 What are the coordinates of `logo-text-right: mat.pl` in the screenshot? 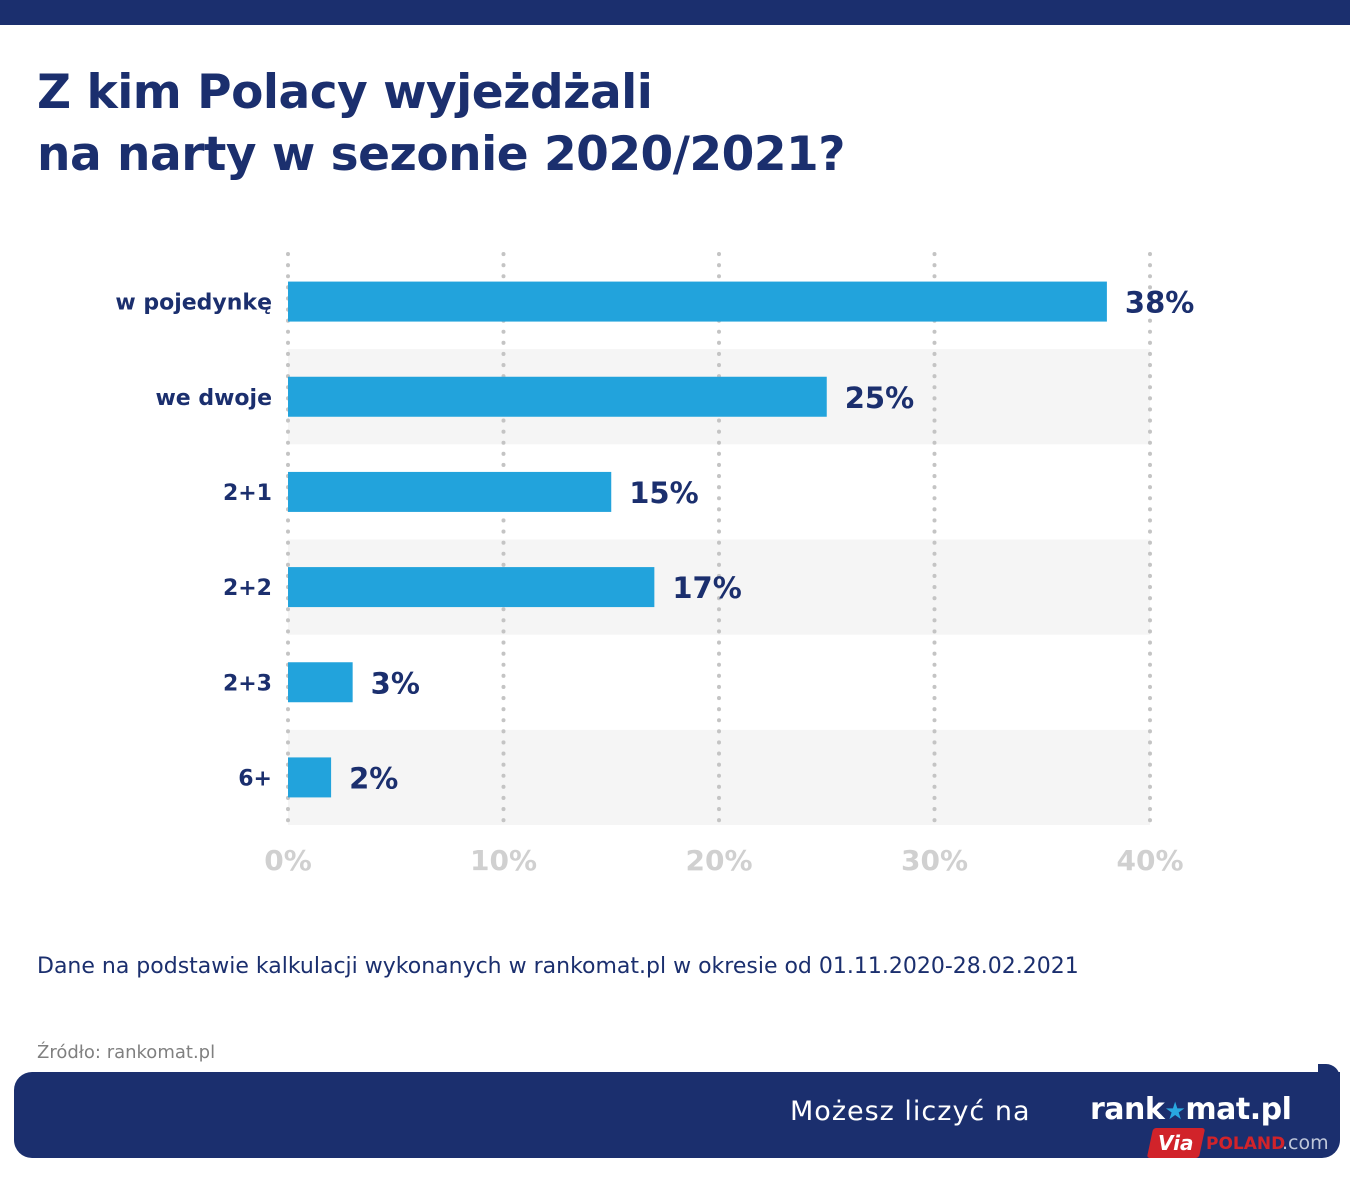 It's located at (1238, 1109).